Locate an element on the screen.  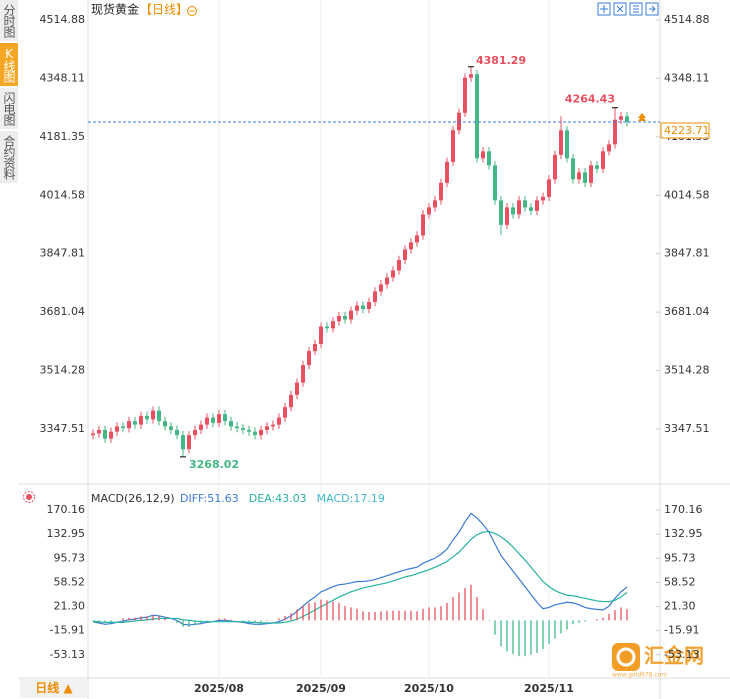
legend-entry: DEA:43.03 is located at coordinates (278, 498).